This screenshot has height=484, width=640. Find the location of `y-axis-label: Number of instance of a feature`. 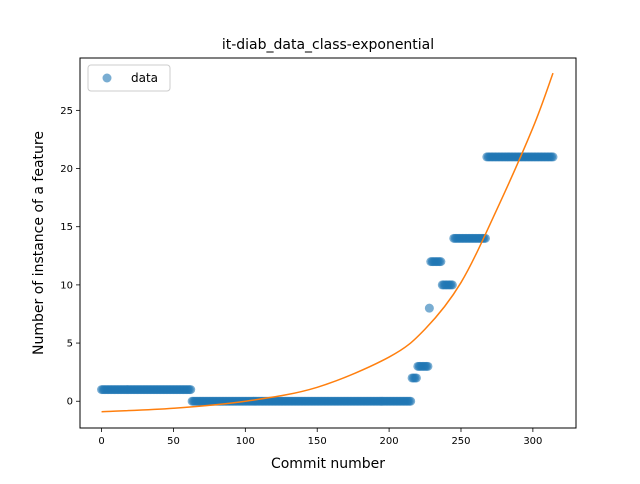

y-axis-label: Number of instance of a feature is located at coordinates (39, 243).